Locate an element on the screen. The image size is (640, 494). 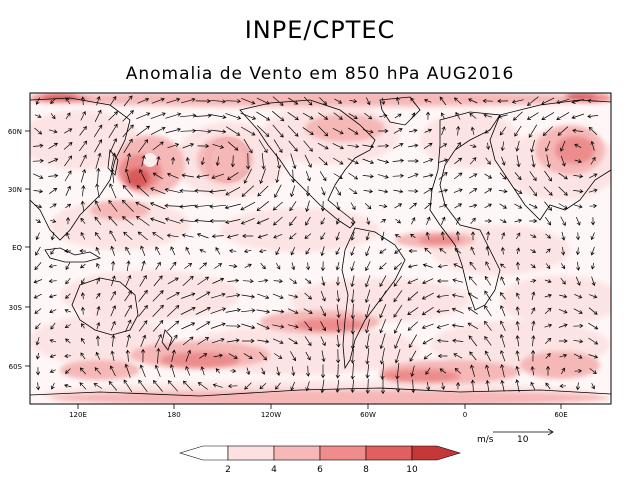
lon-label-120w: 120W is located at coordinates (271, 415).